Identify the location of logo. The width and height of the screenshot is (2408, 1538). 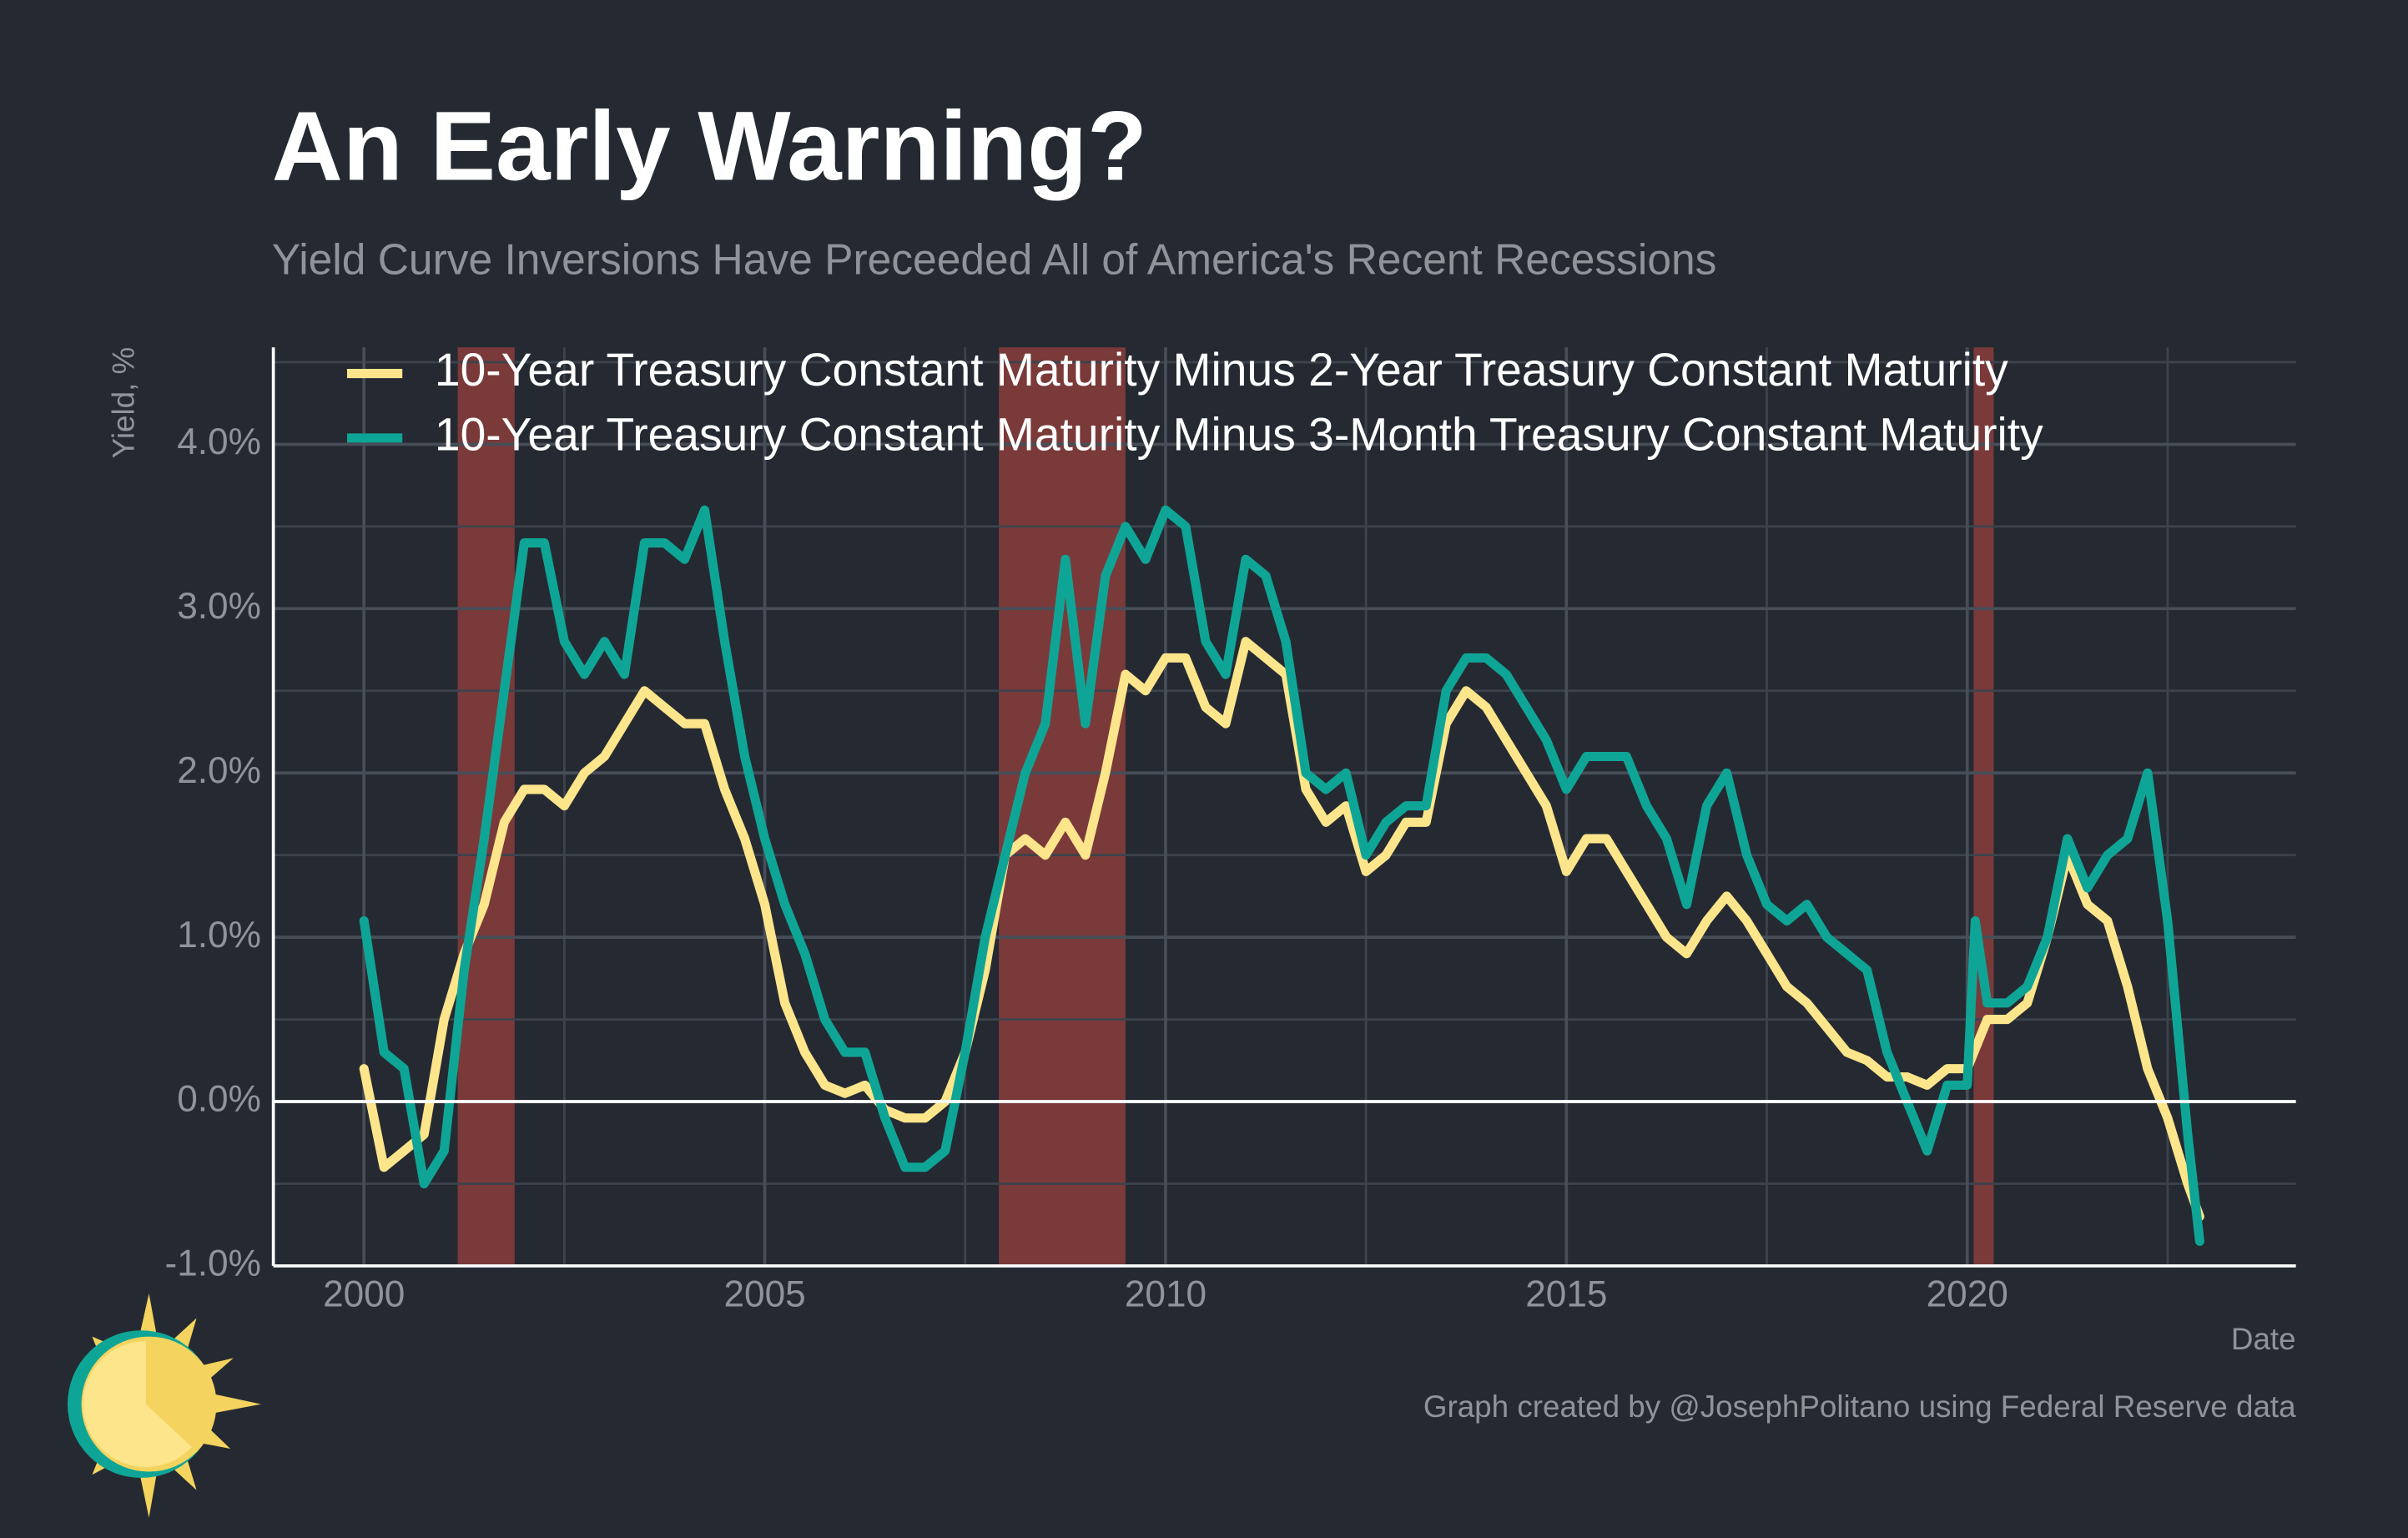
(164, 1405).